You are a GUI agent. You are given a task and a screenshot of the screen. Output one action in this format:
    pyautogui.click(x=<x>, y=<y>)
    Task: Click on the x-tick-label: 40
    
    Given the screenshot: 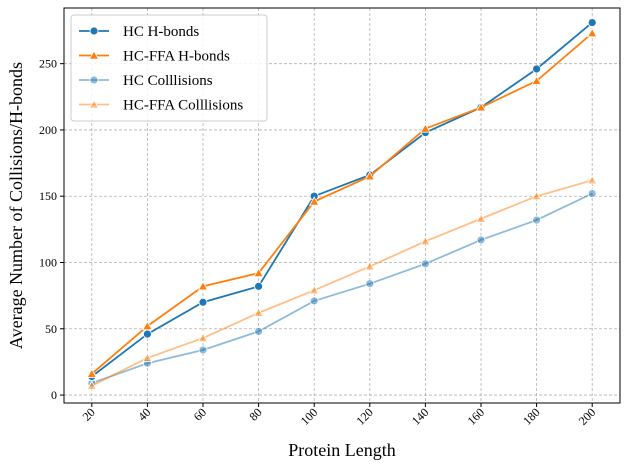 What is the action you would take?
    pyautogui.click(x=144, y=414)
    